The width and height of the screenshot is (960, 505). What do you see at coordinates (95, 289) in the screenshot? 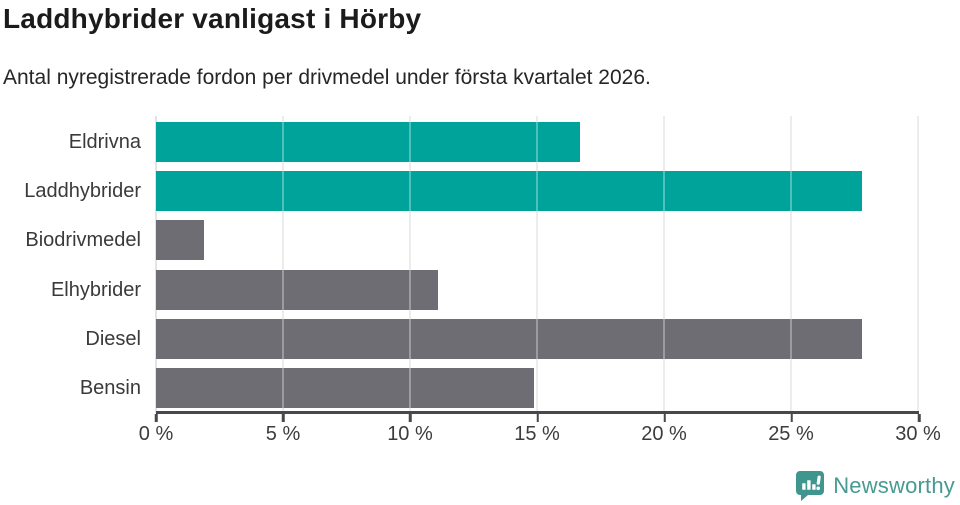
I see `category-label: Elhybrider` at bounding box center [95, 289].